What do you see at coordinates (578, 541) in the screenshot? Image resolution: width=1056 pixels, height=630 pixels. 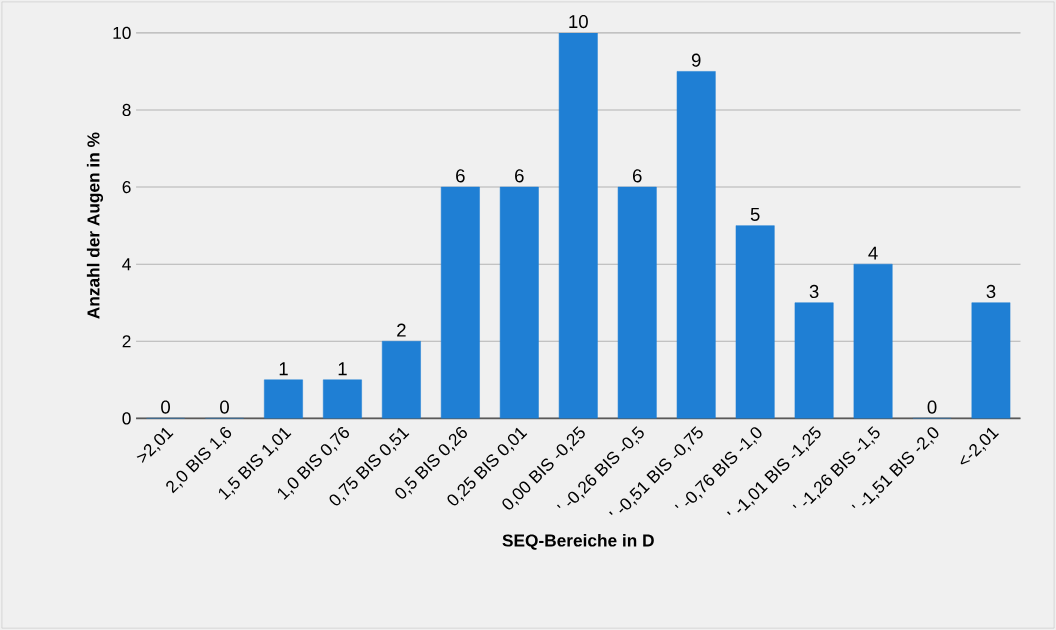 I see `x-axis-title: SEQ-Bereiche in D` at bounding box center [578, 541].